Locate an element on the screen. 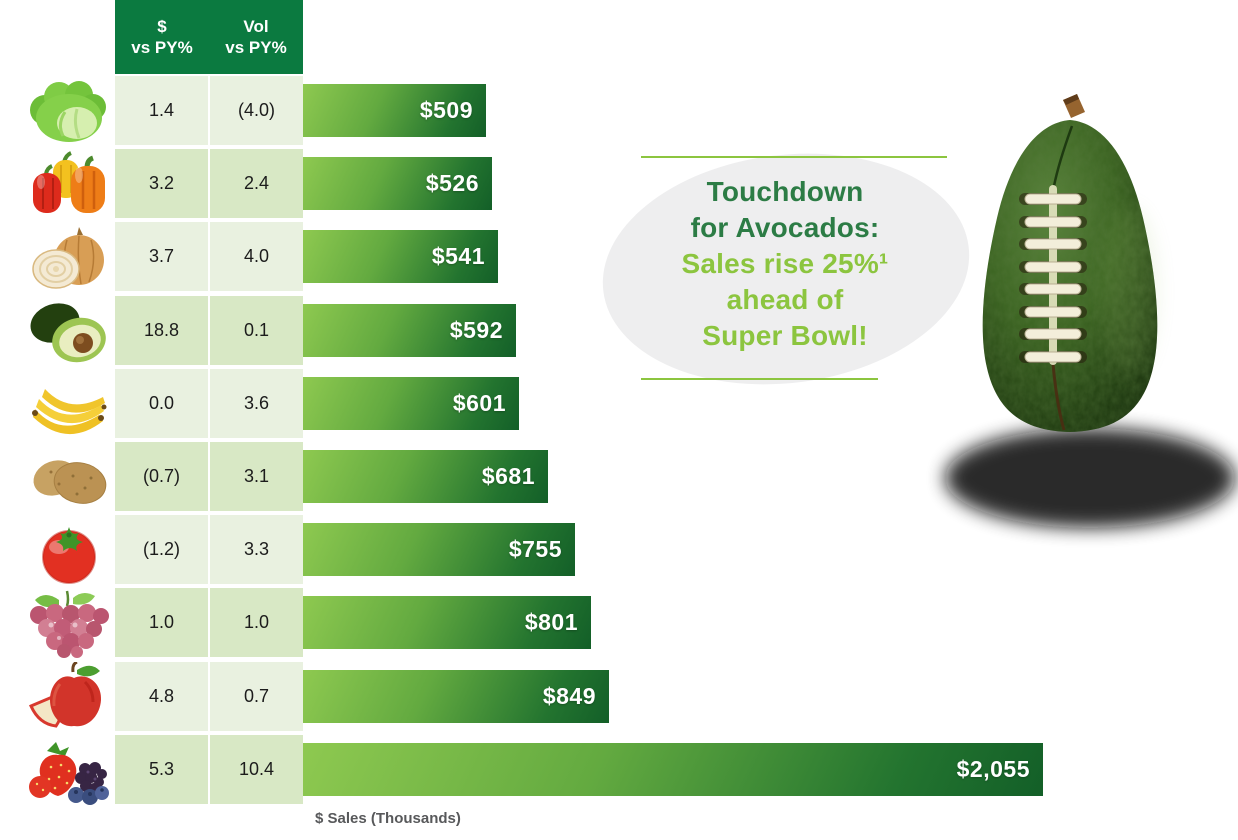 This screenshot has width=1238, height=840. produce-row: 1.4 (4.0) $509 is located at coordinates (619, 111).